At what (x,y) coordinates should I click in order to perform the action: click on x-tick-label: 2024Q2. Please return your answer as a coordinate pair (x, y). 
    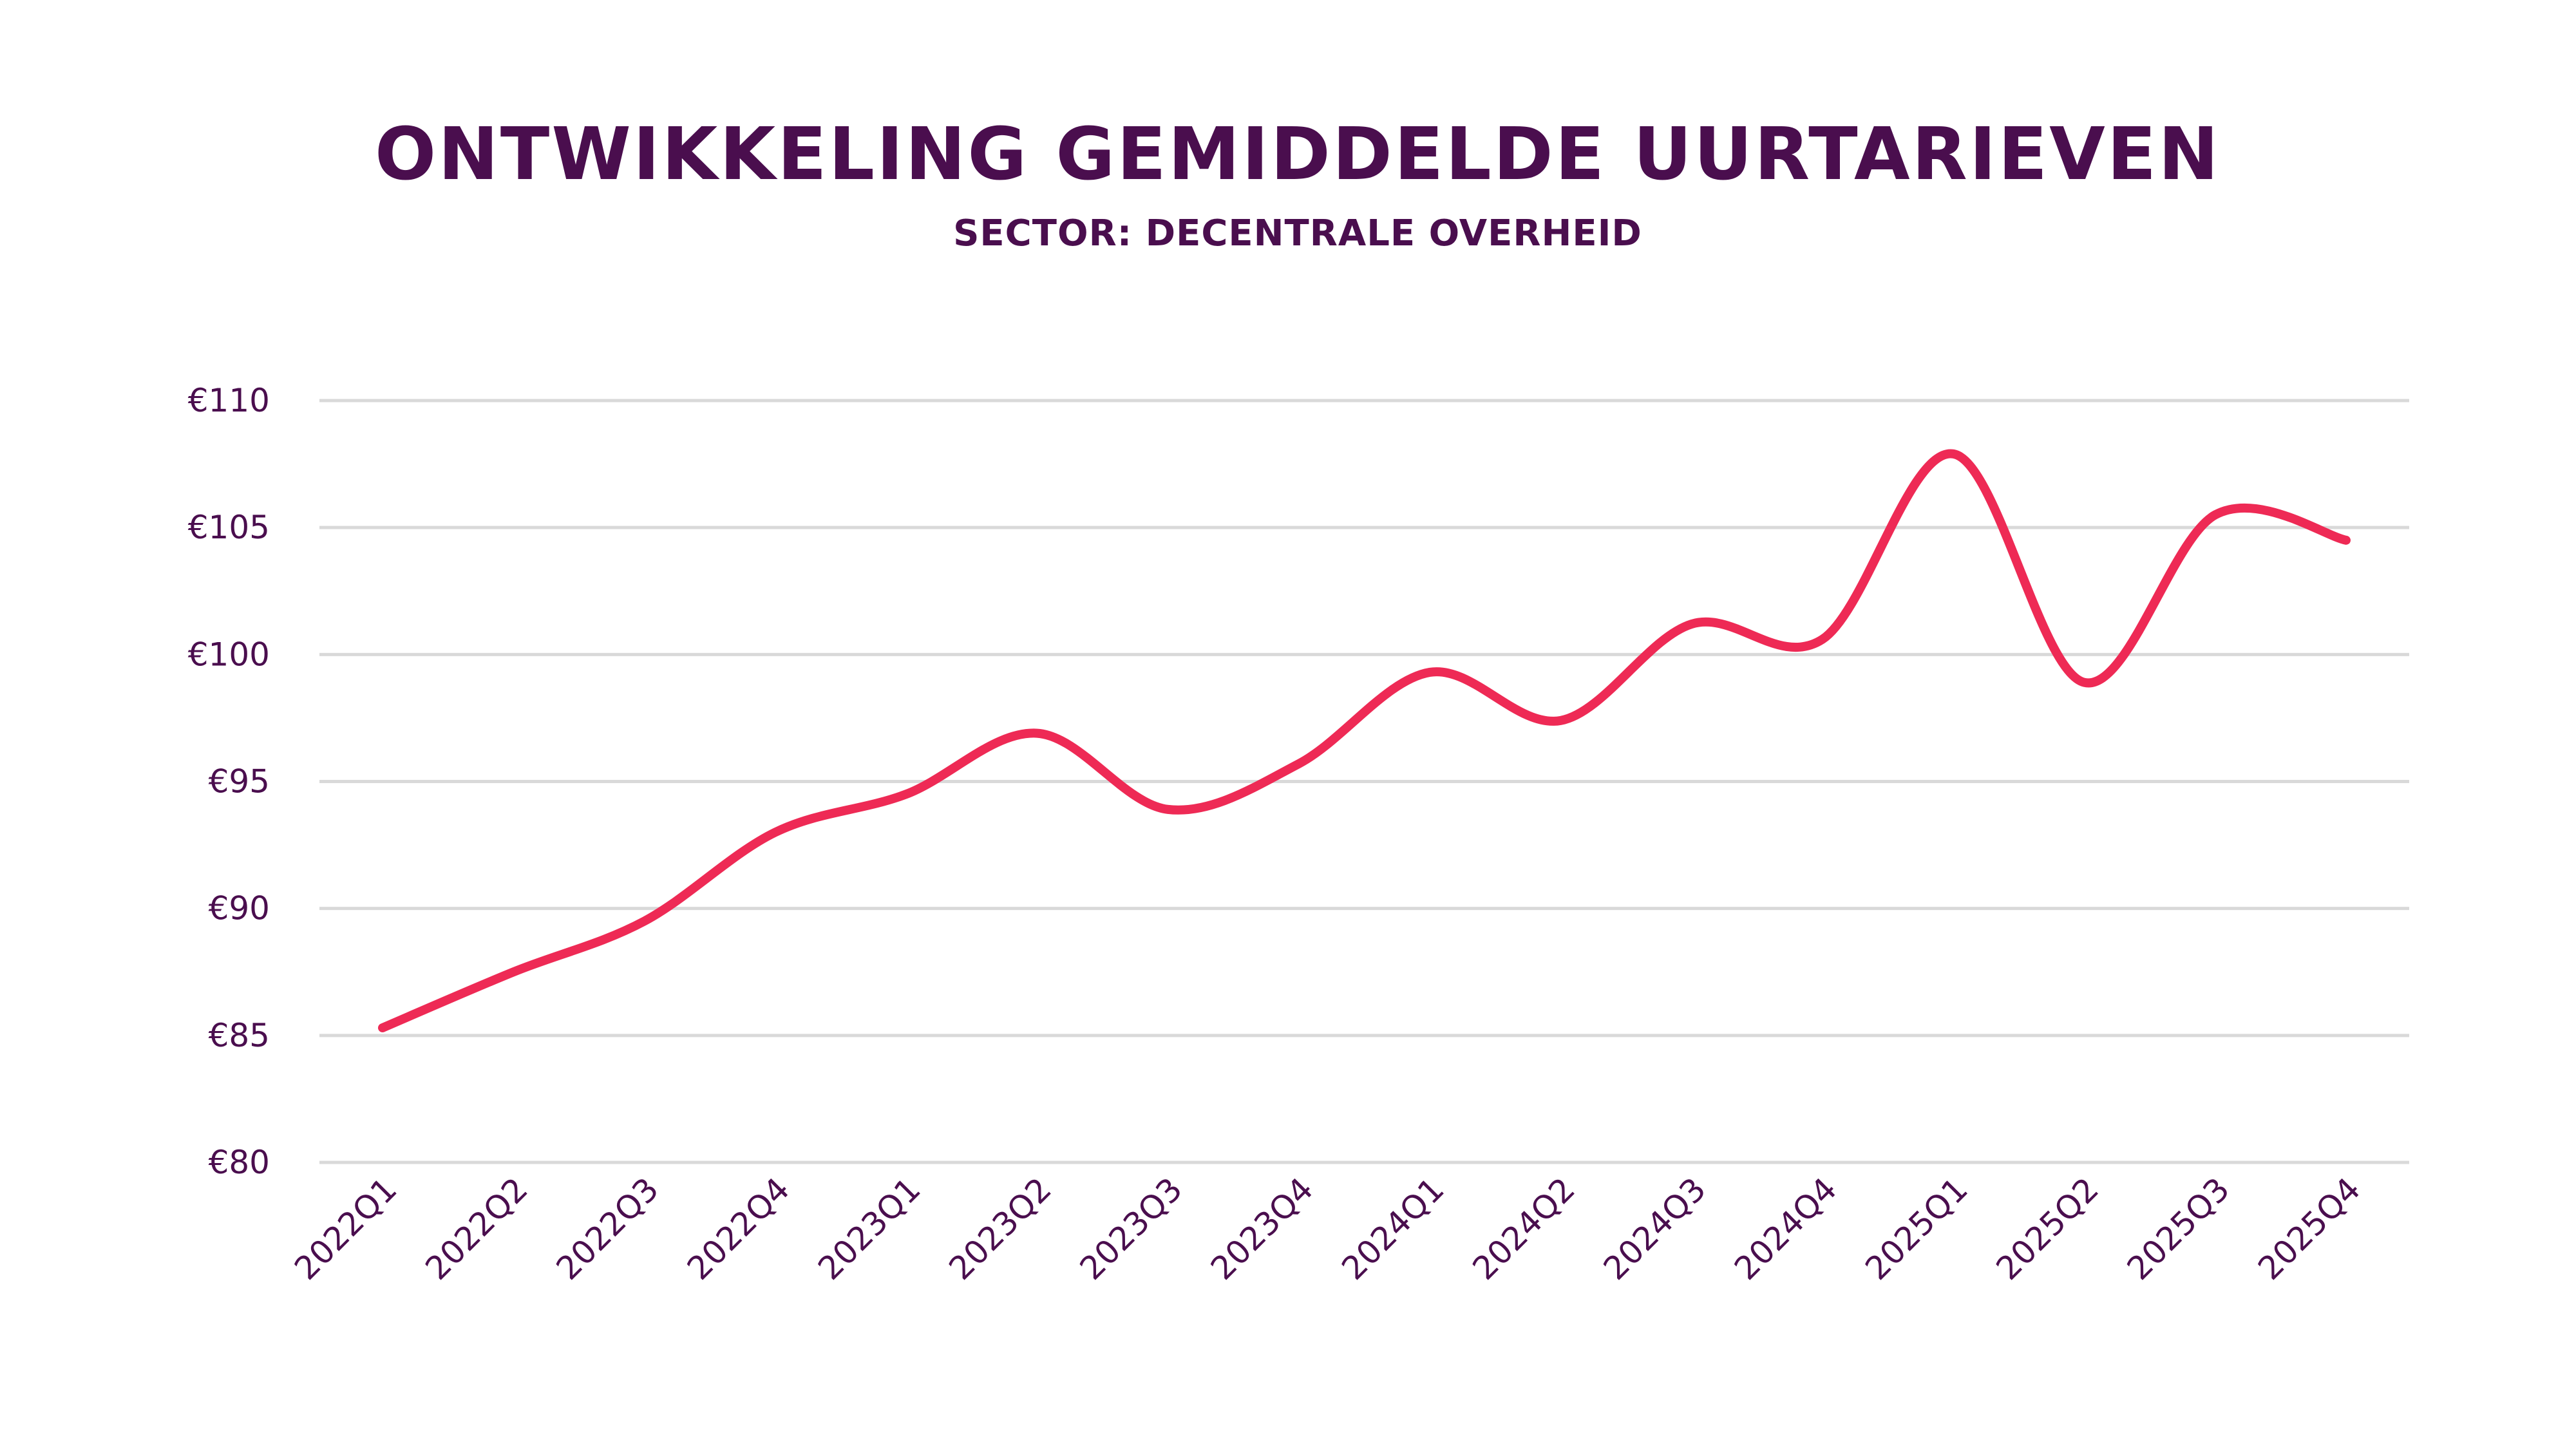
    Looking at the image, I should click on (1524, 1228).